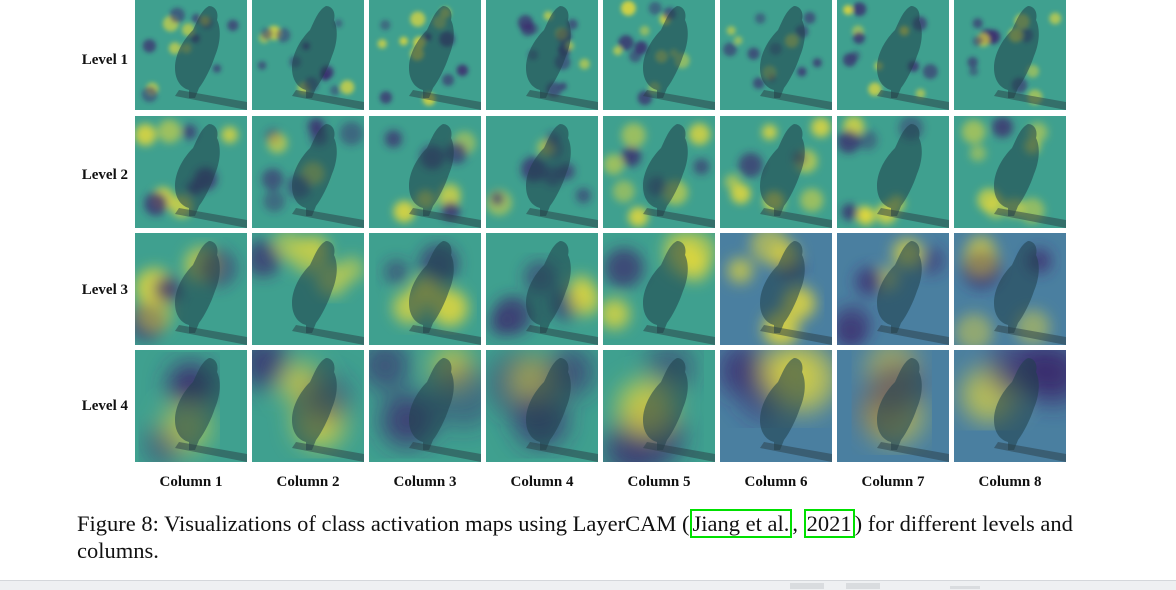 The width and height of the screenshot is (1176, 590). What do you see at coordinates (308, 482) in the screenshot?
I see `column-label-2: Column 2` at bounding box center [308, 482].